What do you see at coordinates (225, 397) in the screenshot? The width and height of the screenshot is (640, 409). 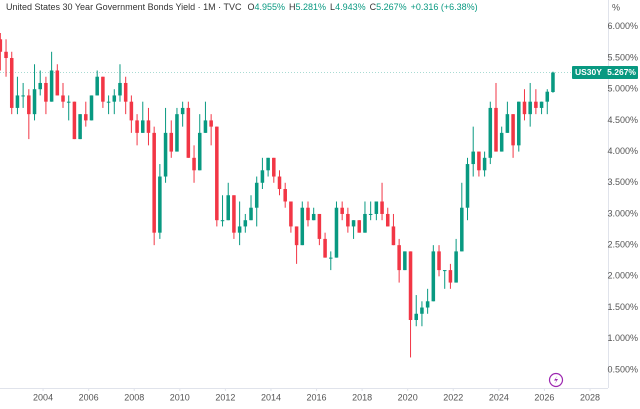 I see `x-tick-label: 2012` at bounding box center [225, 397].